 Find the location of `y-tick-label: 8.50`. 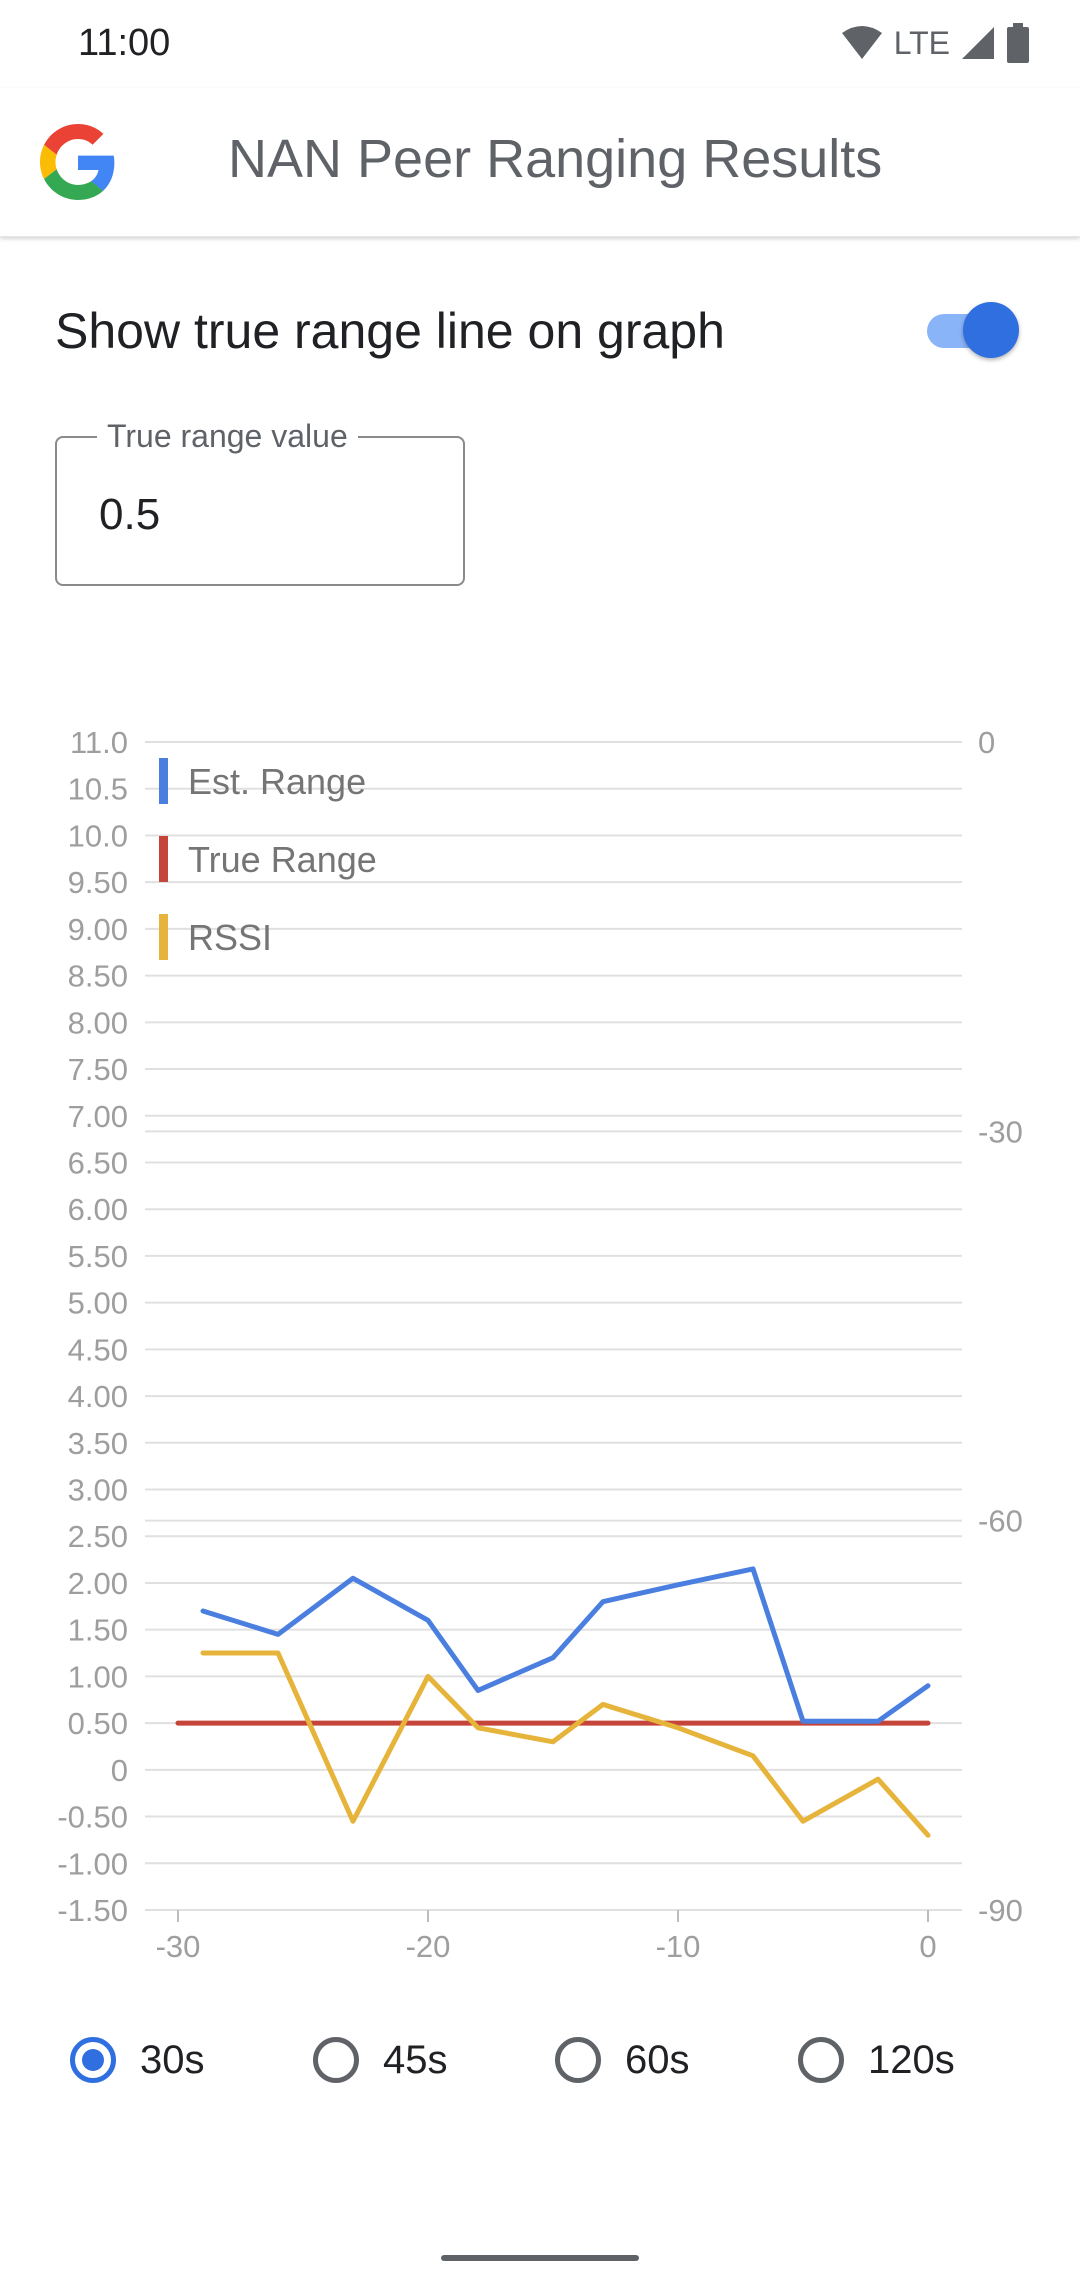

y-tick-label: 8.50 is located at coordinates (98, 976).